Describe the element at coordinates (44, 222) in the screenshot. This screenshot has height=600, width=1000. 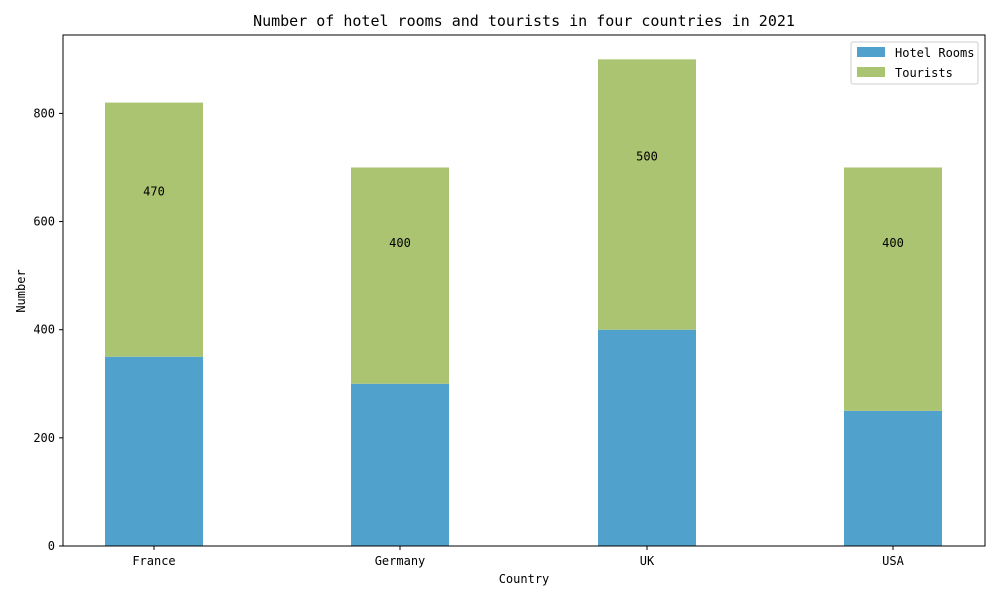
I see `y-tick-label-600: 600` at that location.